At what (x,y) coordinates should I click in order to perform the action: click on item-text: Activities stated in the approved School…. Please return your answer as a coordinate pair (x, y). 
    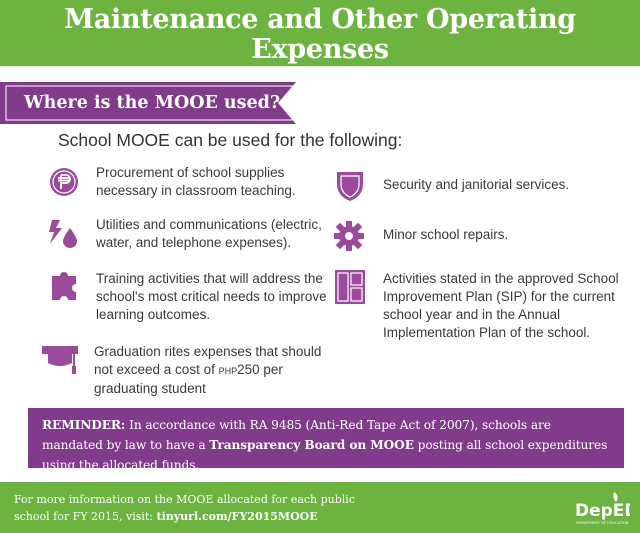
    Looking at the image, I should click on (501, 305).